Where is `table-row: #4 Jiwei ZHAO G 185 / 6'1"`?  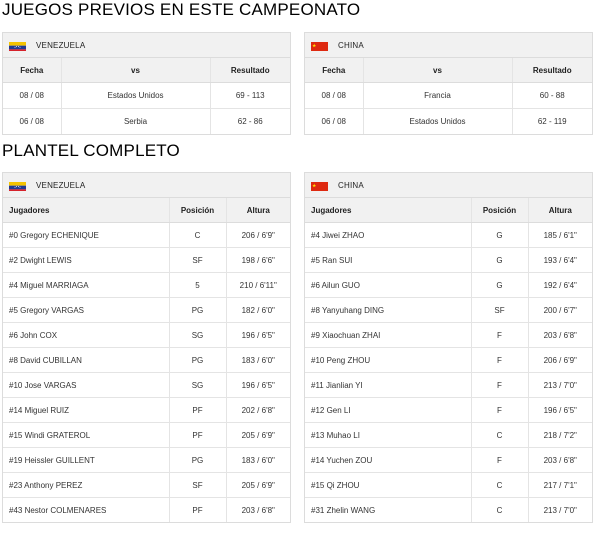 table-row: #4 Jiwei ZHAO G 185 / 6'1" is located at coordinates (448, 235).